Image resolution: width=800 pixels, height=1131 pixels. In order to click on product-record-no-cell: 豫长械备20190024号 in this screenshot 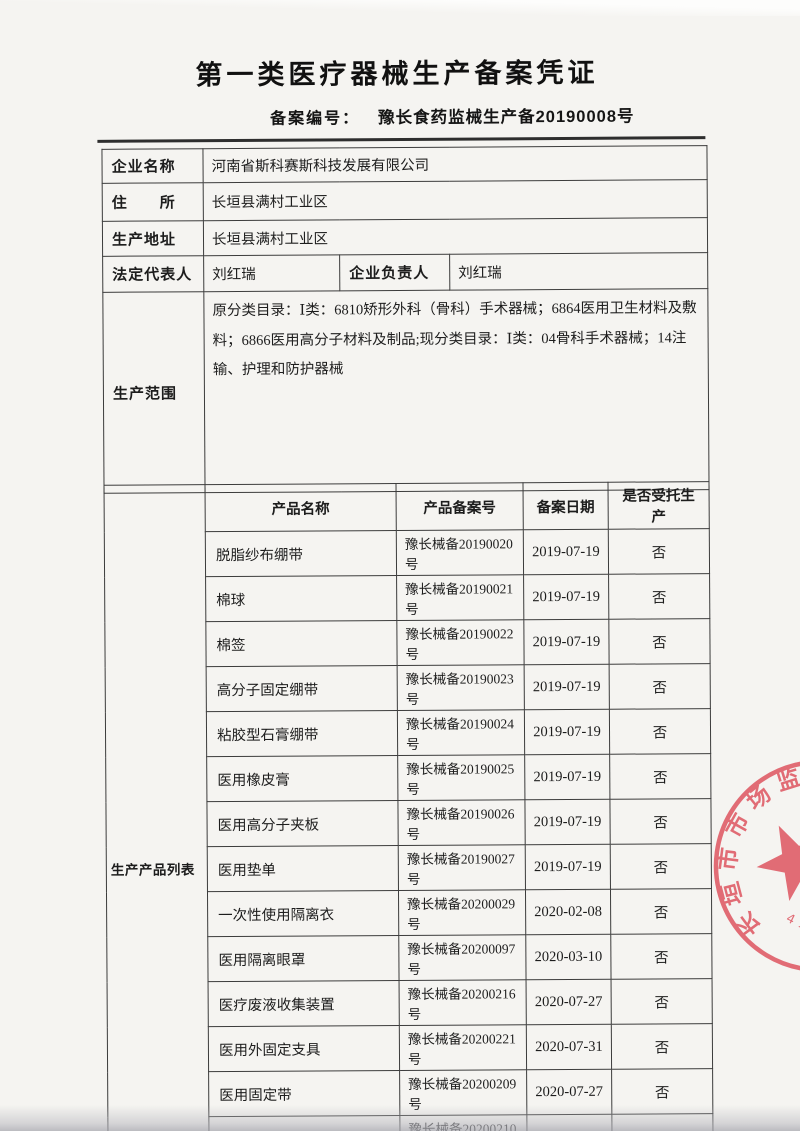, I will do `click(461, 732)`.